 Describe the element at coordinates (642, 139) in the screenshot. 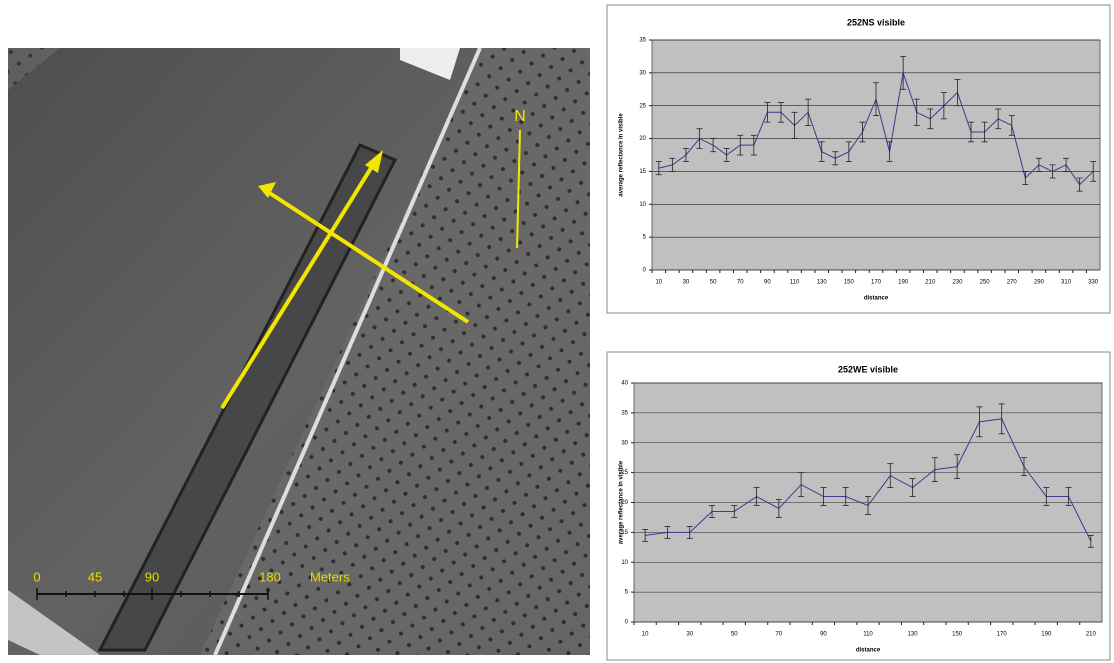

I see `y-tick-label: 20` at that location.